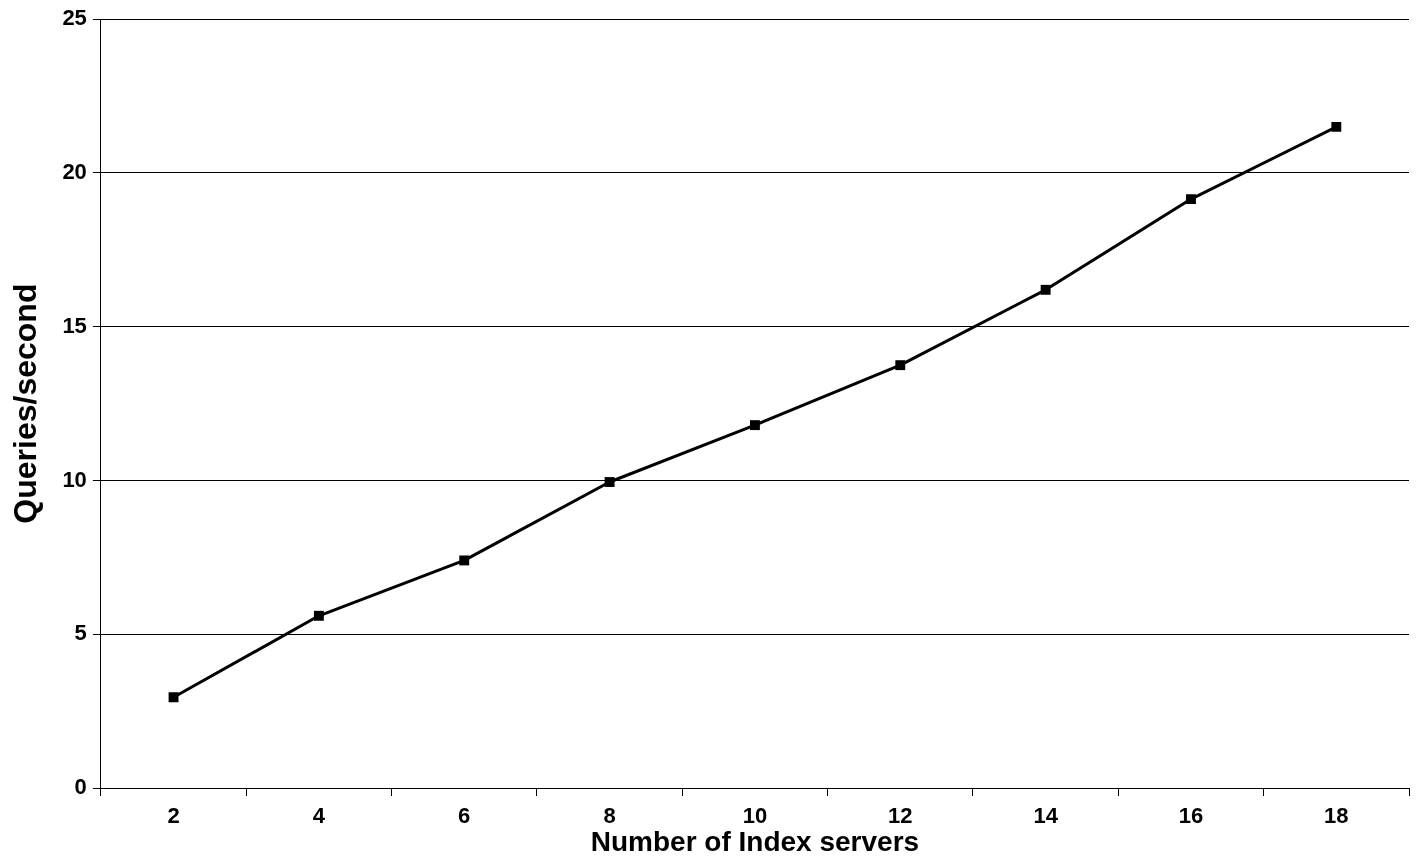 The image size is (1416, 868). Describe the element at coordinates (464, 816) in the screenshot. I see `x-tick-label: 6` at that location.